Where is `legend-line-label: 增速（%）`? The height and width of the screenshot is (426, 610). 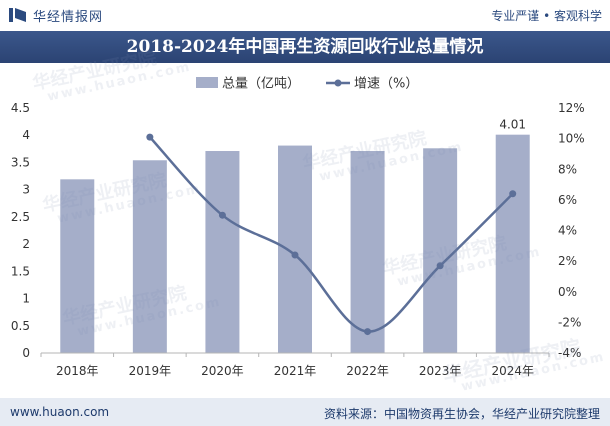
legend-line-label: 增速（%） is located at coordinates (386, 84).